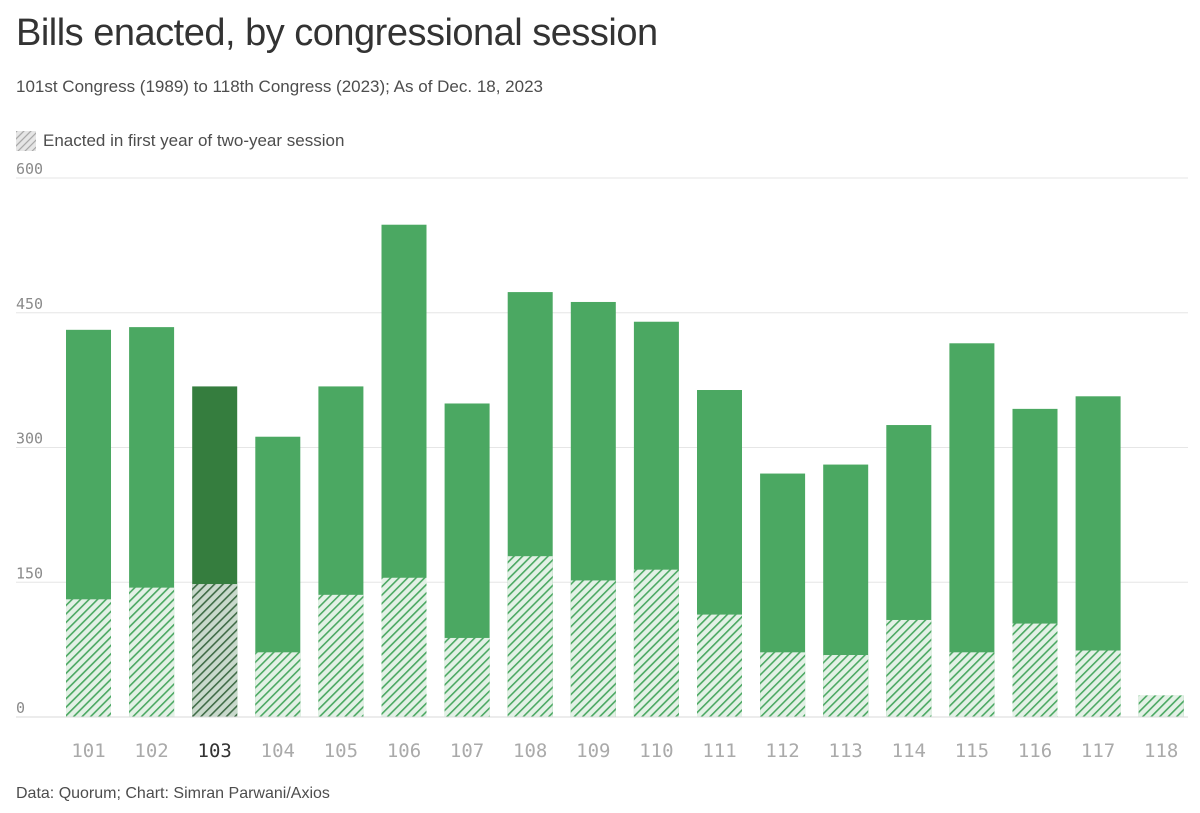 The width and height of the screenshot is (1200, 813). I want to click on x-tick-label-103: 103, so click(215, 751).